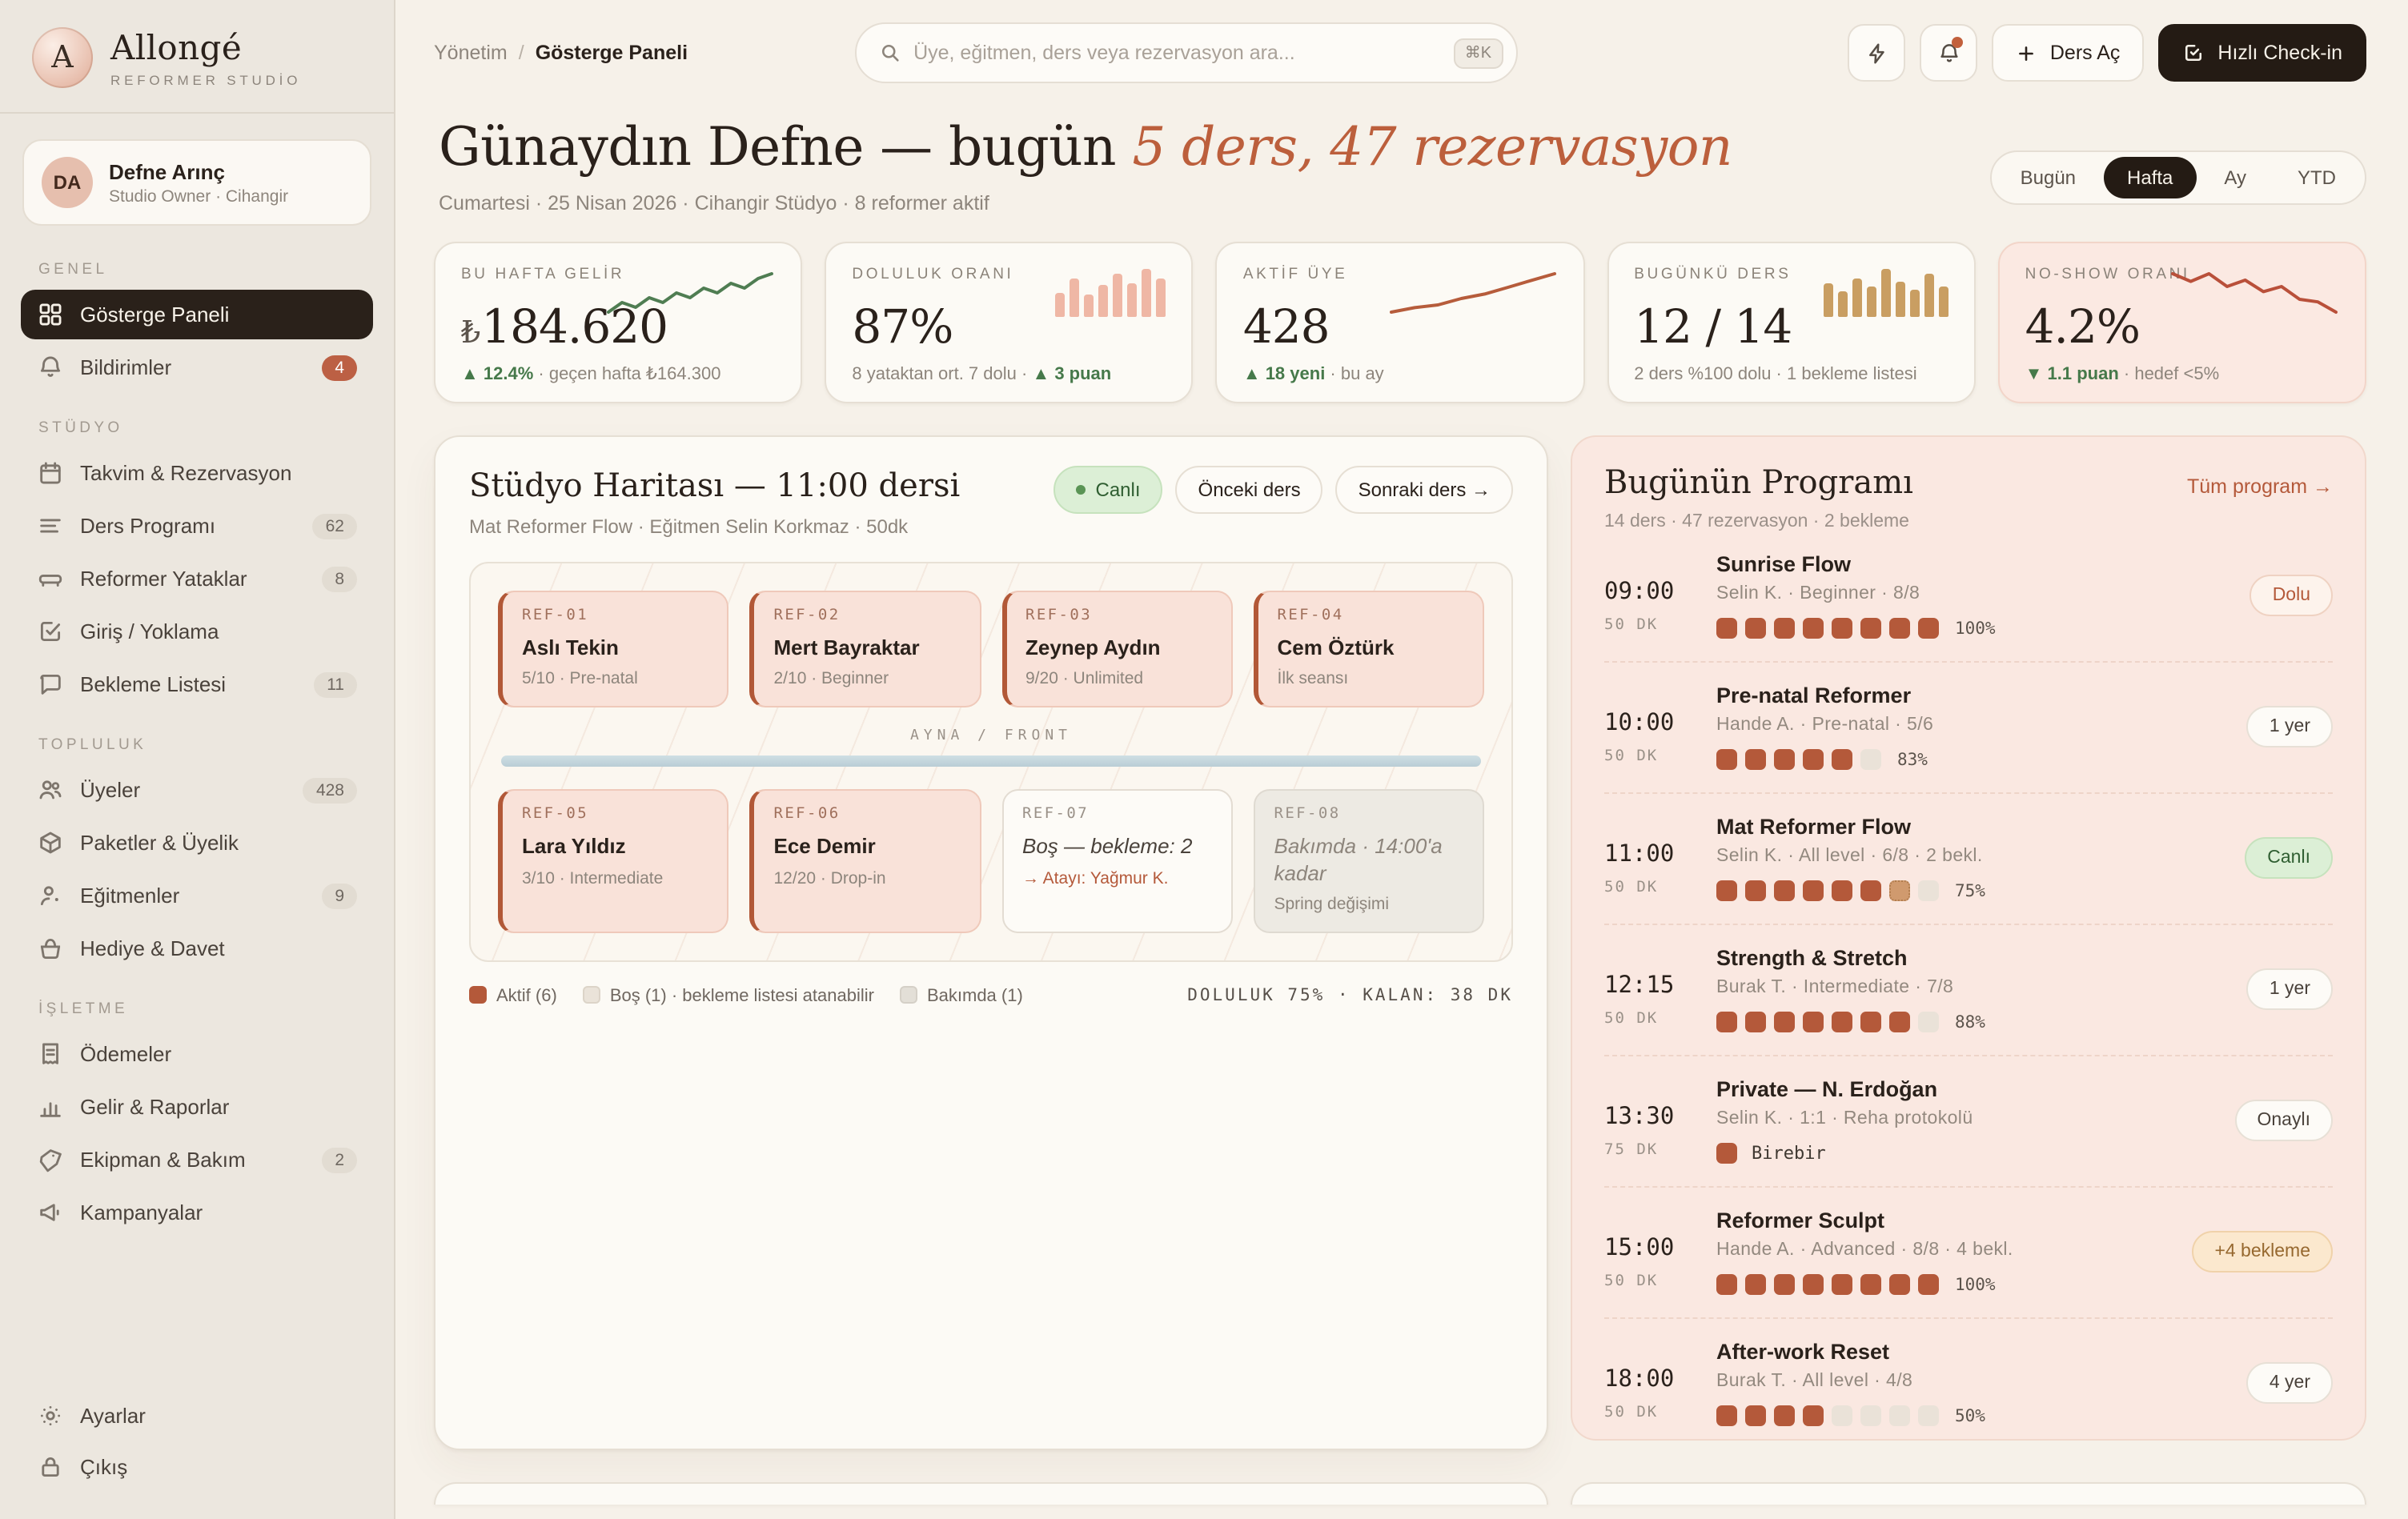 This screenshot has height=1519, width=2408. What do you see at coordinates (334, 526) in the screenshot?
I see `count-badge: 62` at bounding box center [334, 526].